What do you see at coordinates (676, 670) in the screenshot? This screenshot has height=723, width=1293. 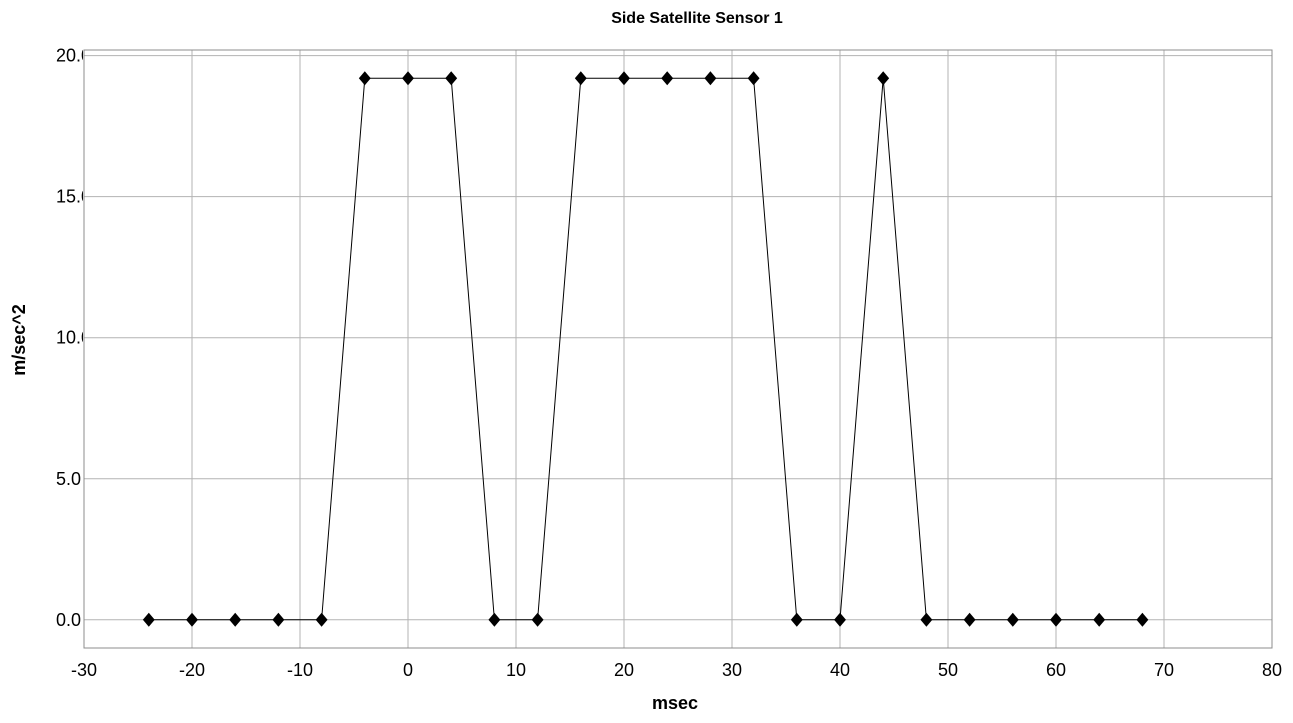 I see `x-axis-ticks: -30 -20 -10 0 10 20 30 40 50 60 70 80` at bounding box center [676, 670].